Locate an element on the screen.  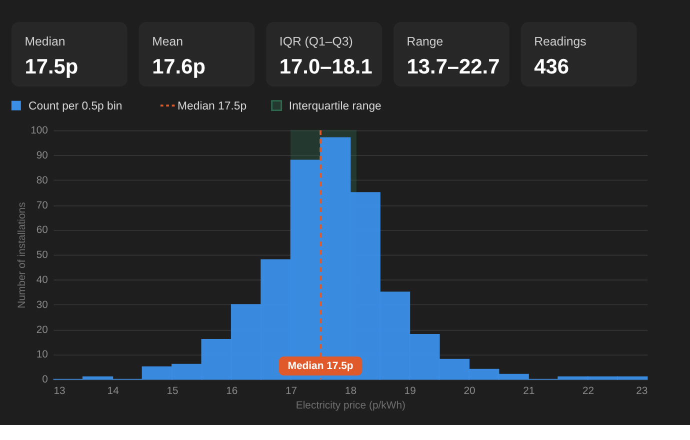
text: 17.0–18.1 is located at coordinates (326, 66).